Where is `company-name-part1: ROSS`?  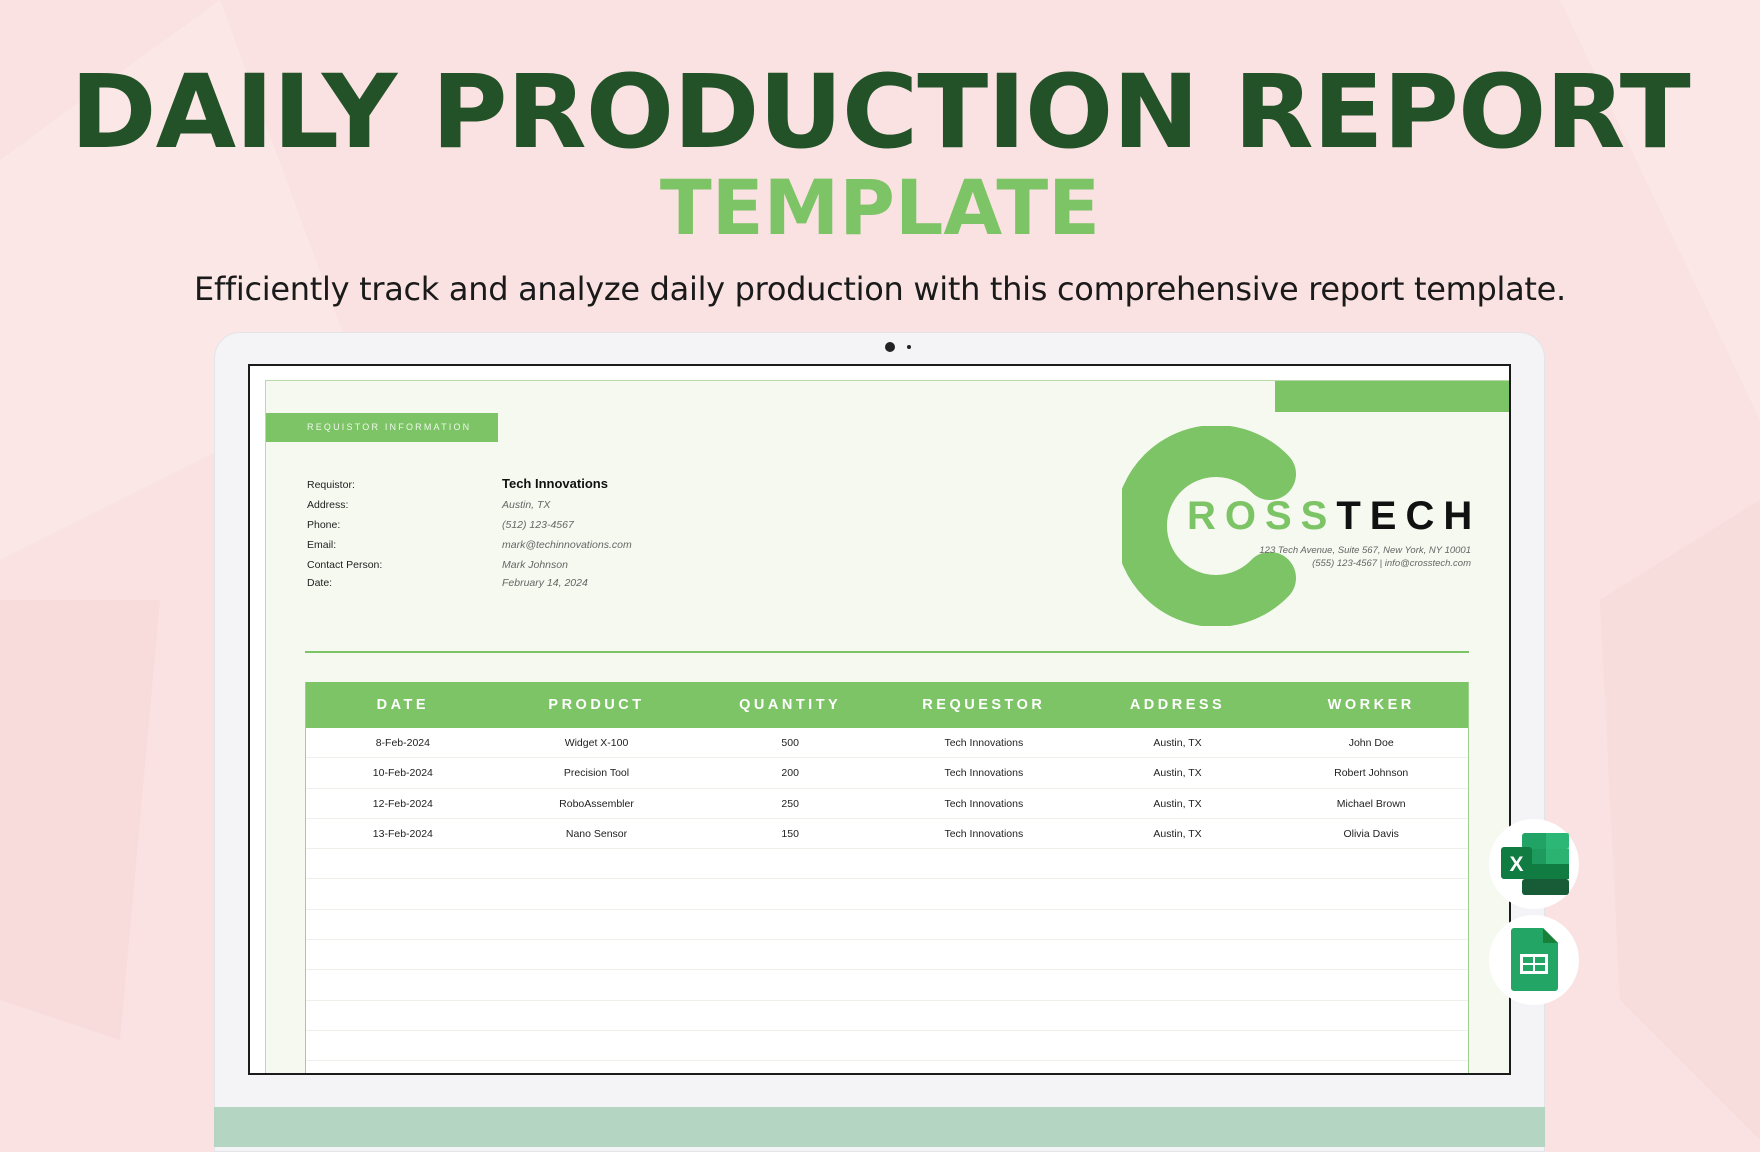
company-name-part1: ROSS is located at coordinates (1262, 516).